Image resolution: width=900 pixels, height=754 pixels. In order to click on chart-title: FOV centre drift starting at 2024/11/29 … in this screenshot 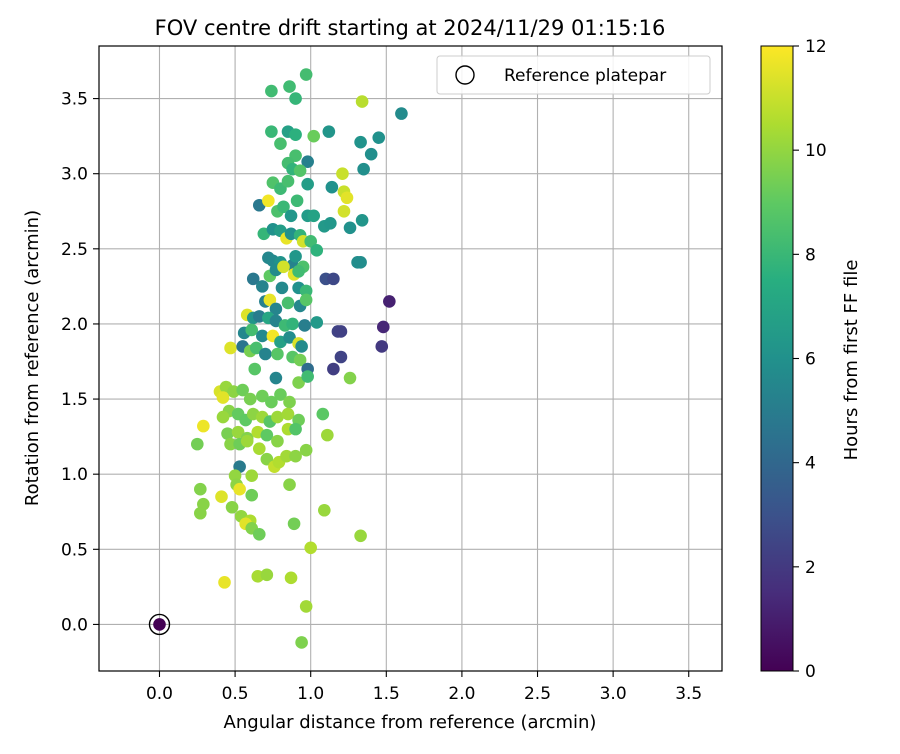, I will do `click(410, 28)`.